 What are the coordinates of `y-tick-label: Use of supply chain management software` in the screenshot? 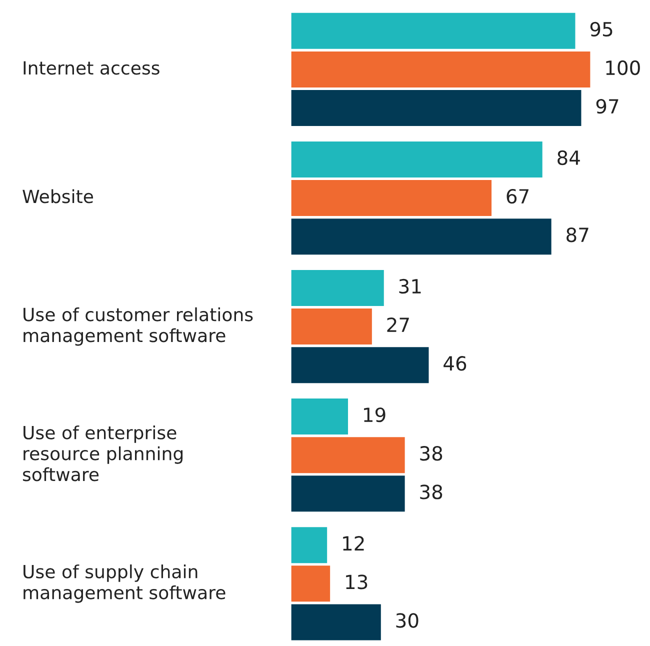 It's located at (125, 583).